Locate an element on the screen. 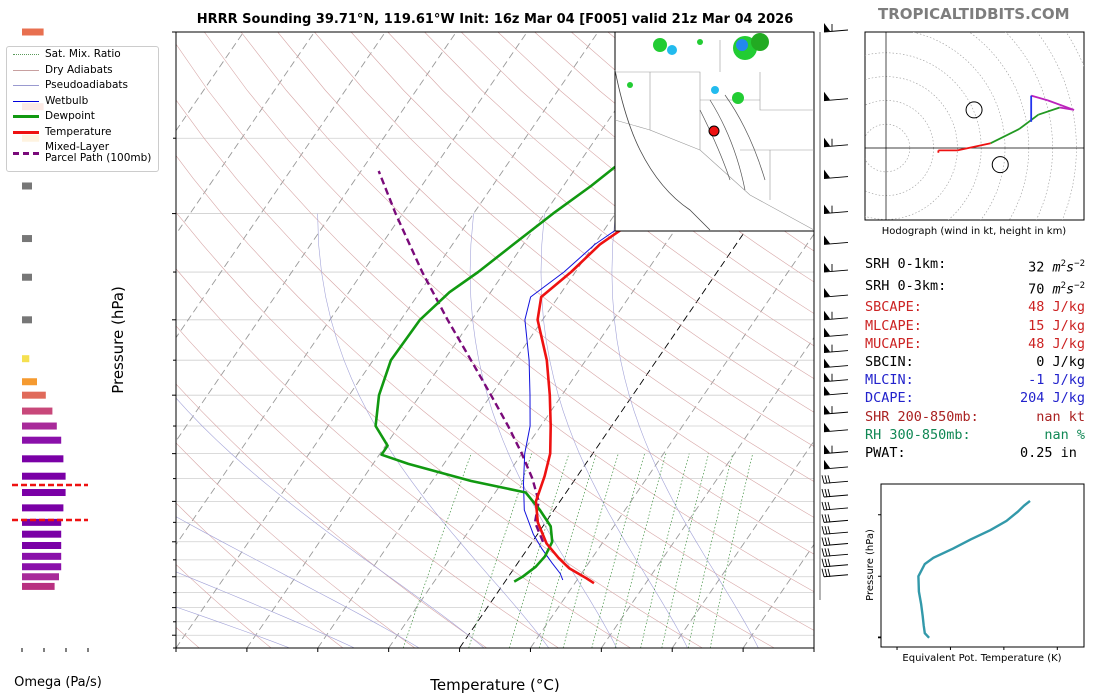 The image size is (1100, 700). wind-barbs is located at coordinates (834, 311).